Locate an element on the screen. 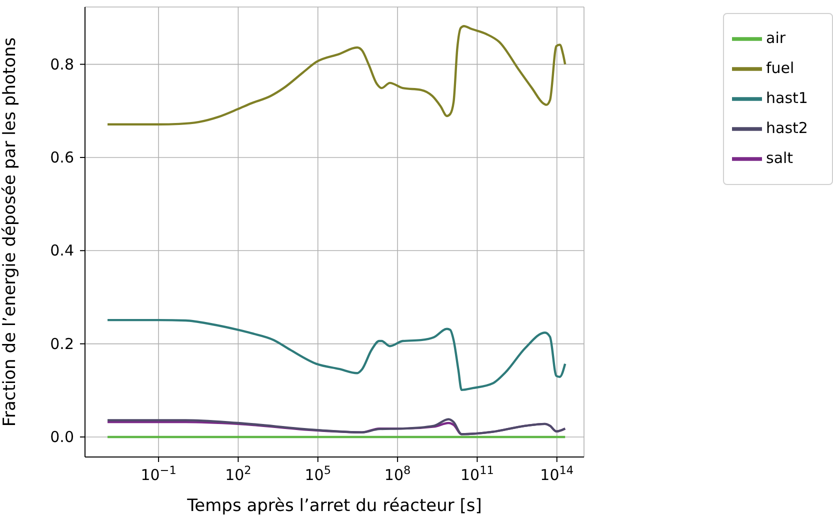 The image size is (833, 519). x-axis-title: Temps après l’arret du réacteur [s] is located at coordinates (334, 506).